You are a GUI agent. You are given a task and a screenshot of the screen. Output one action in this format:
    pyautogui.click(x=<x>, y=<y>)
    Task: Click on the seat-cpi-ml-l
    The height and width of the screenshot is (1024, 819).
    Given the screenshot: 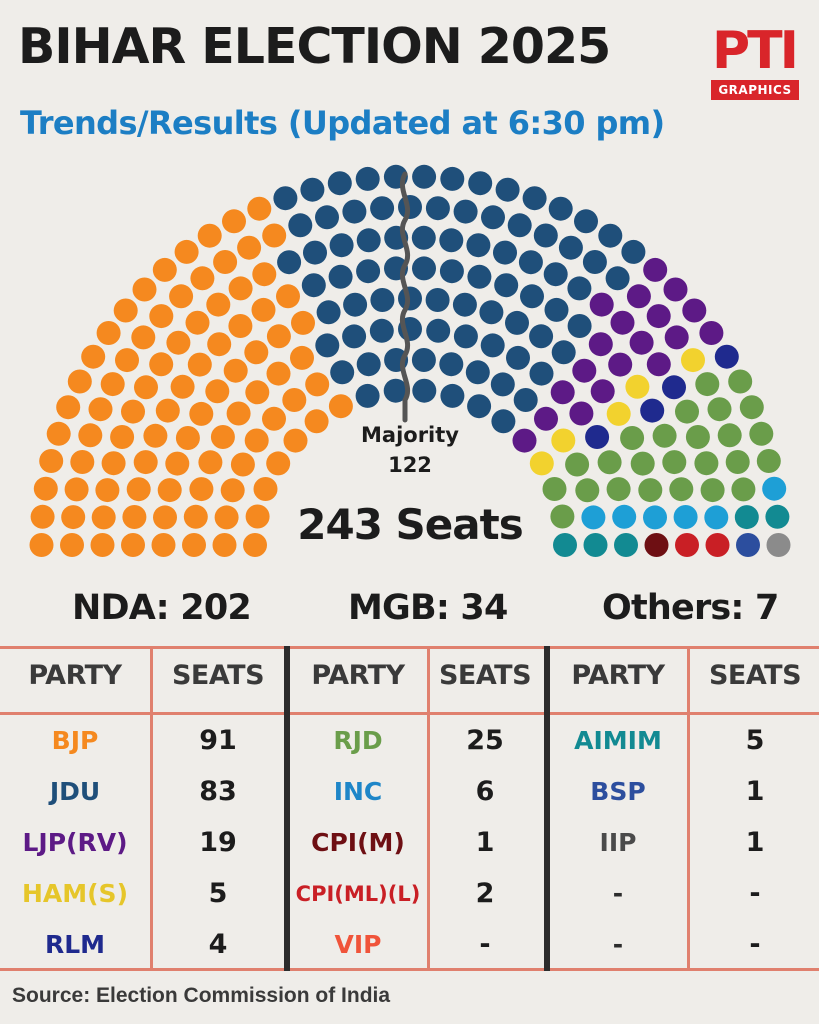 What is the action you would take?
    pyautogui.click(x=687, y=545)
    